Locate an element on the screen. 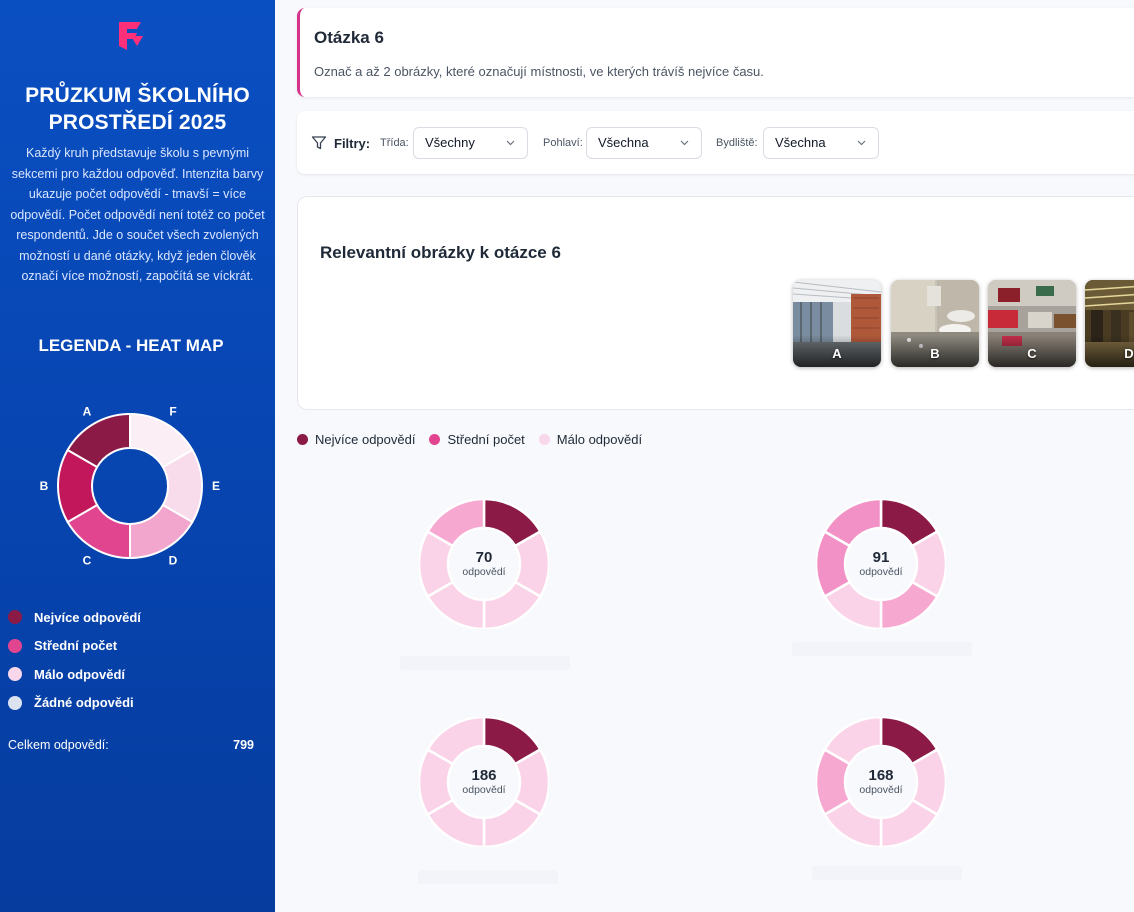 The height and width of the screenshot is (912, 1134). school-donut: 70 odpovědí is located at coordinates (484, 564).